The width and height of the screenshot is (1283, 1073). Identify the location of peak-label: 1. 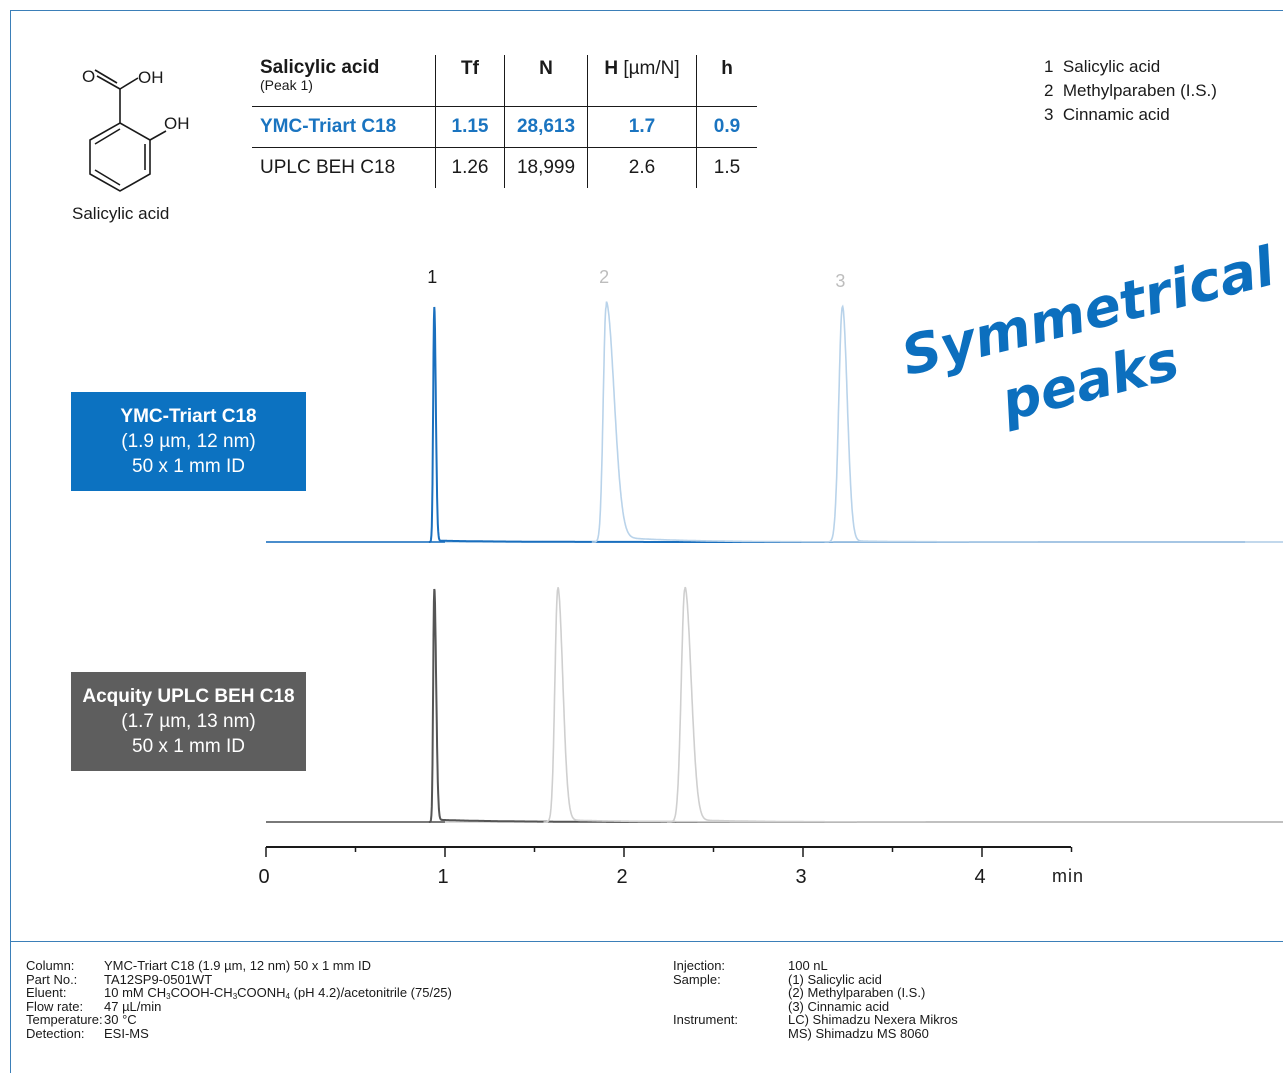
(432, 277).